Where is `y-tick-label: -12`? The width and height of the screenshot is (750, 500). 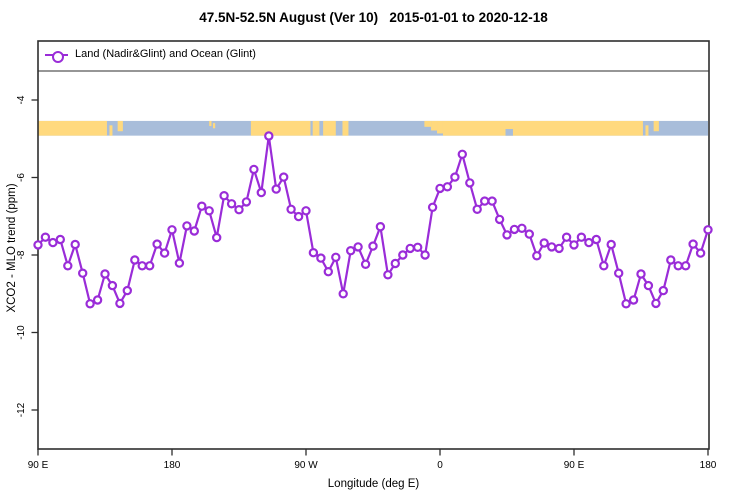
y-tick-label: -12 is located at coordinates (21, 409).